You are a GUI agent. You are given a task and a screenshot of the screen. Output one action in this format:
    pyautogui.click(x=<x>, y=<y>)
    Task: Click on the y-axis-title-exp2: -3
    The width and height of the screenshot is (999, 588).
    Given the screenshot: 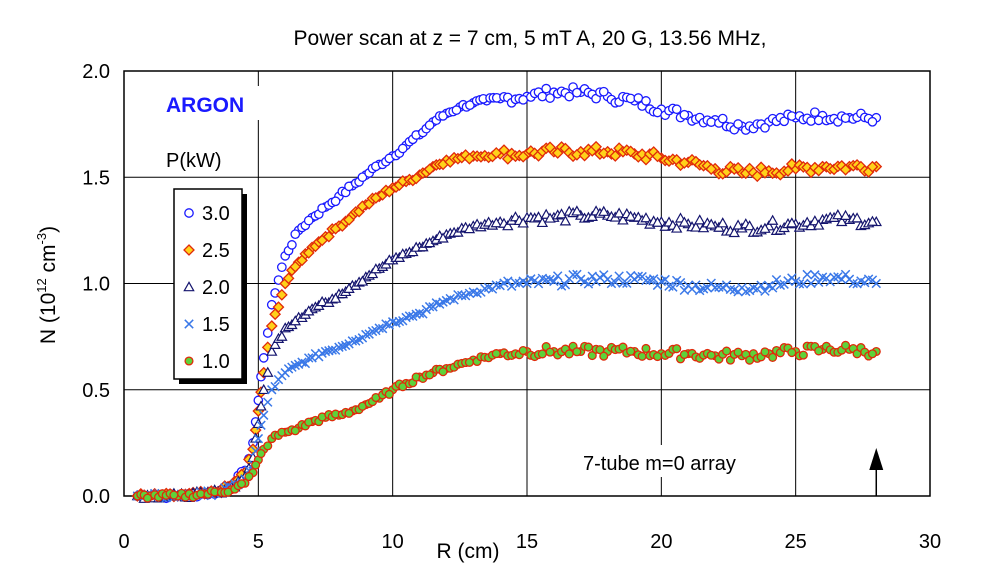 What is the action you would take?
    pyautogui.click(x=41, y=239)
    